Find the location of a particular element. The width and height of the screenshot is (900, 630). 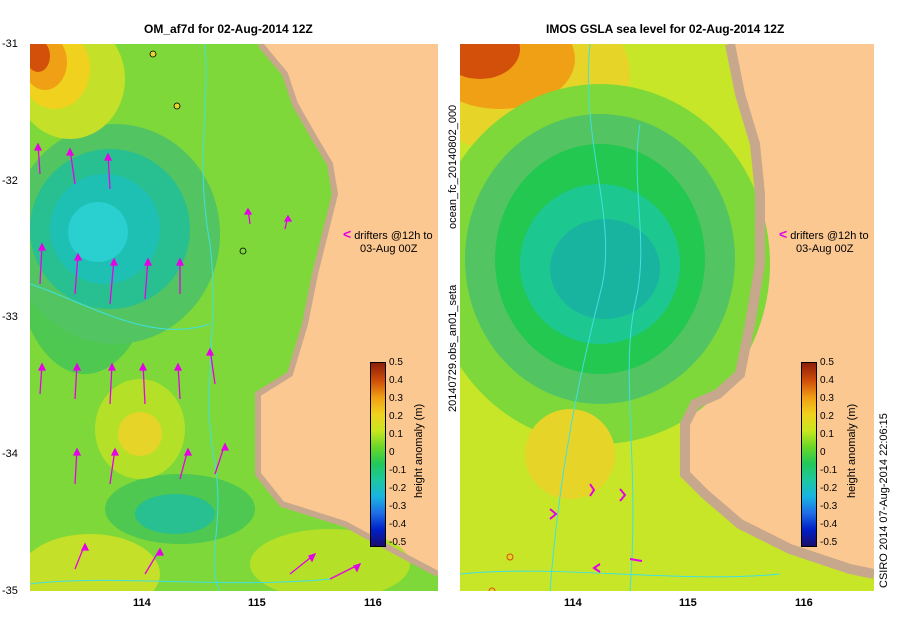

colorbar-left is located at coordinates (378, 454).